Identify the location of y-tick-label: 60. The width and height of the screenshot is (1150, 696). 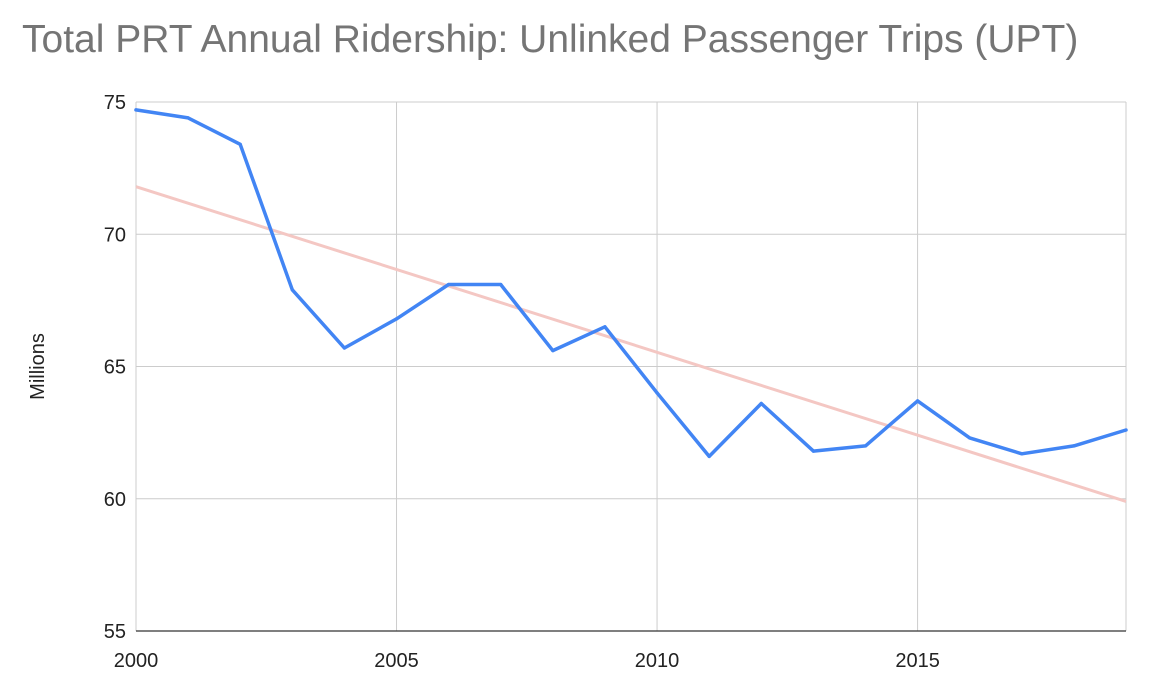
(115, 500).